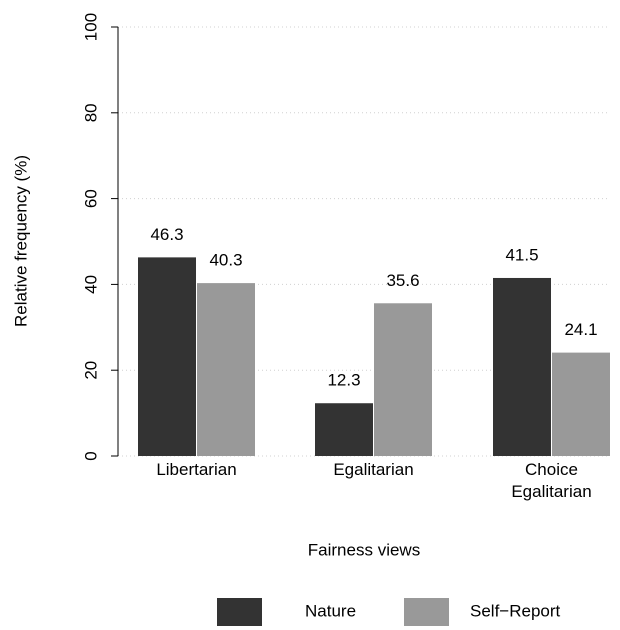 This screenshot has width=620, height=630. I want to click on y-tick-label: 20, so click(90, 370).